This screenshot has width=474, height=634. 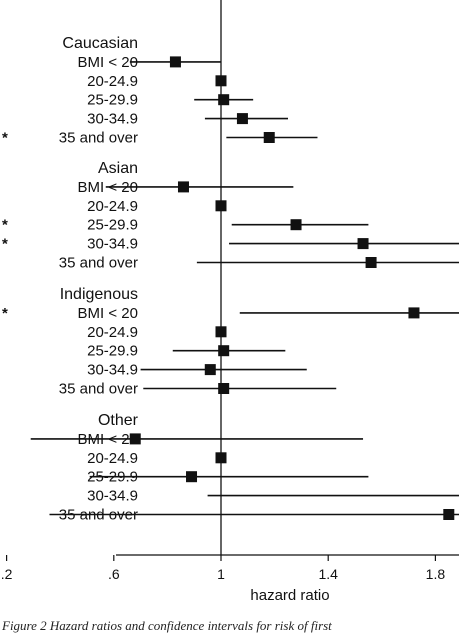 I want to click on x-tick-label: .2, so click(x=7, y=574).